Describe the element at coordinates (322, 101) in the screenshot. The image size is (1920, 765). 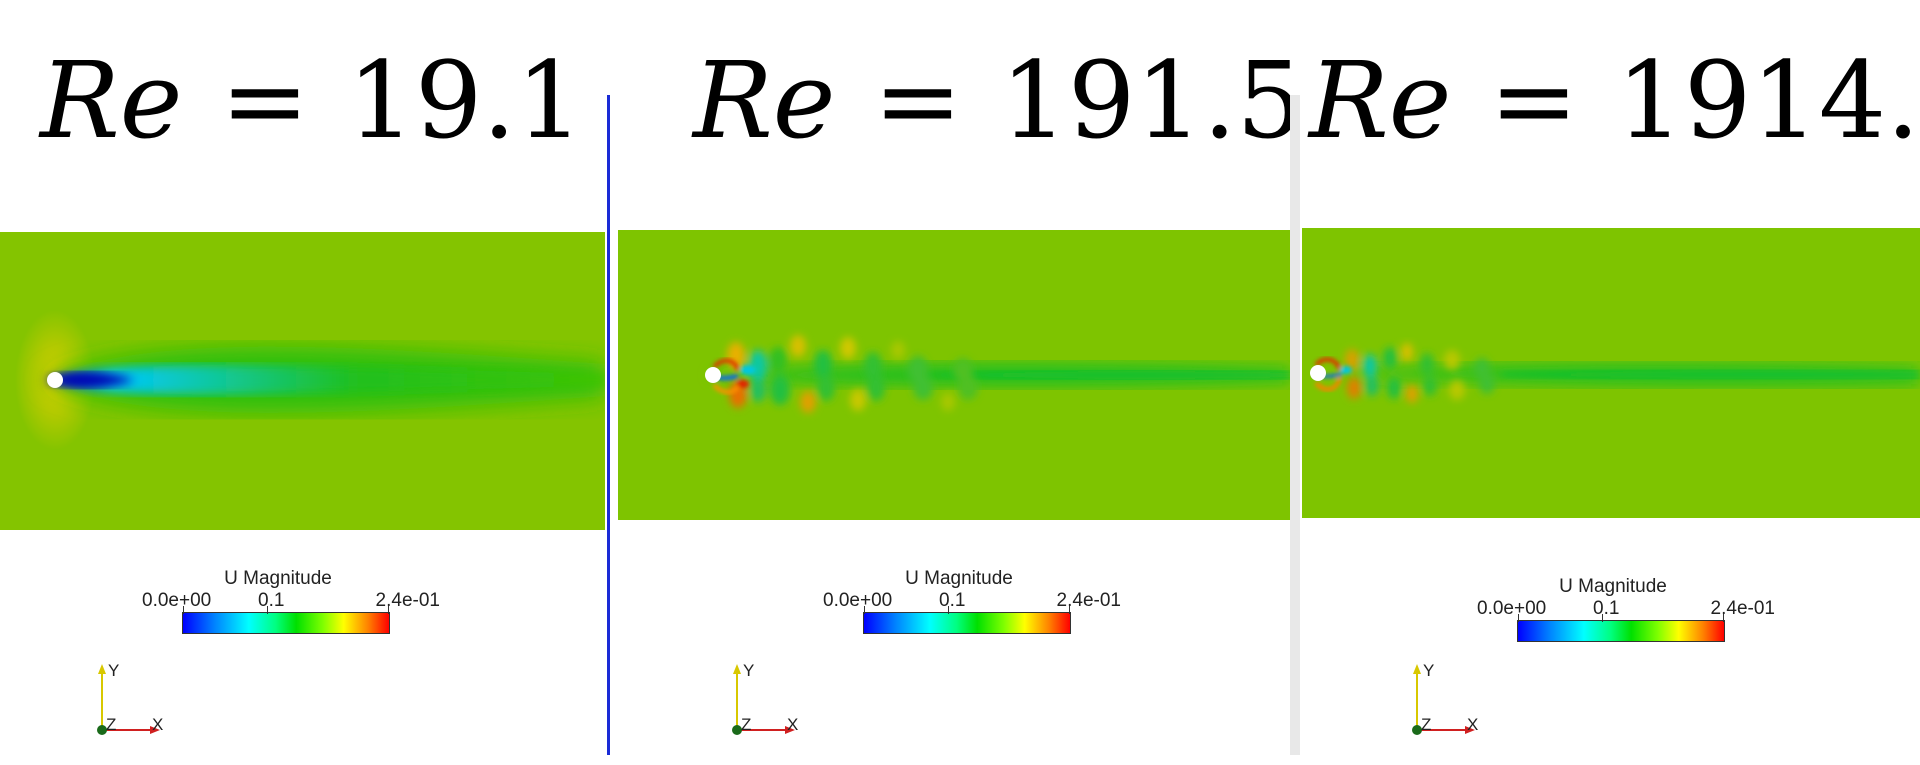
I see `panel-title: Re = 19.1` at that location.